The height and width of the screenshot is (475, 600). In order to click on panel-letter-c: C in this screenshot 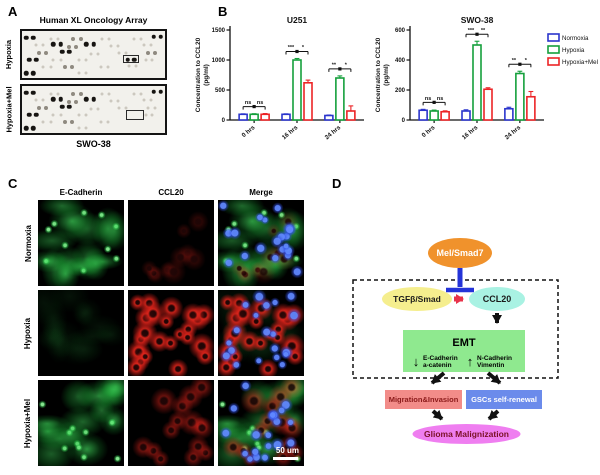, I will do `click(13, 183)`.